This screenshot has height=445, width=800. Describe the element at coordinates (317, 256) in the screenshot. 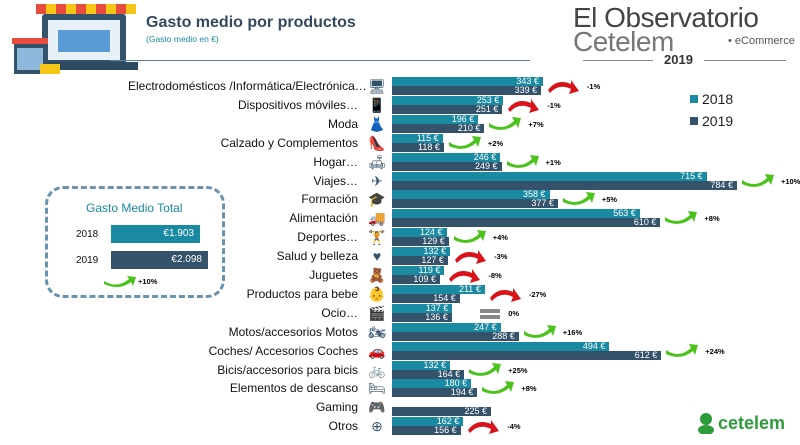

I see `category-label: Salud y belleza` at that location.